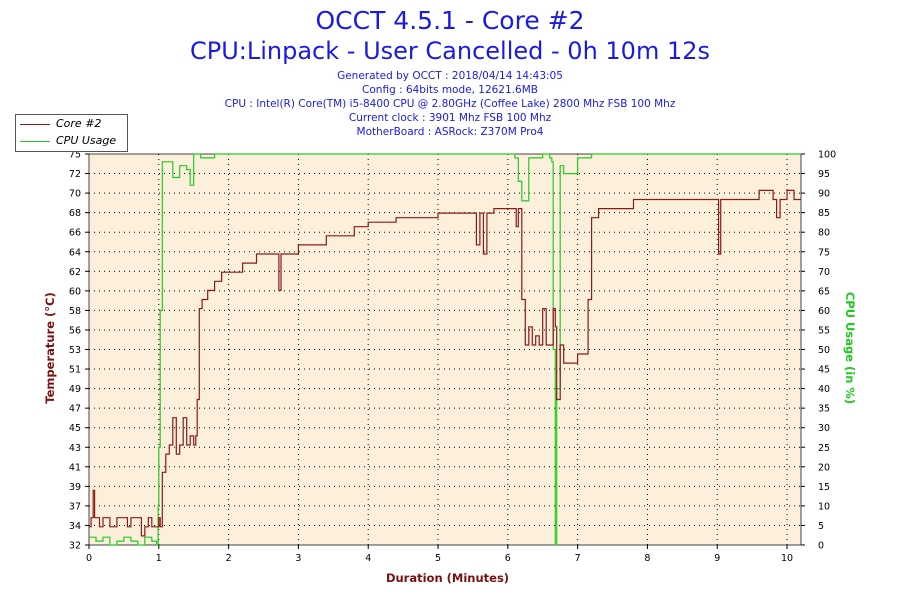 Image resolution: width=900 pixels, height=600 pixels. What do you see at coordinates (75, 467) in the screenshot?
I see `left-tick-label: 41` at bounding box center [75, 467].